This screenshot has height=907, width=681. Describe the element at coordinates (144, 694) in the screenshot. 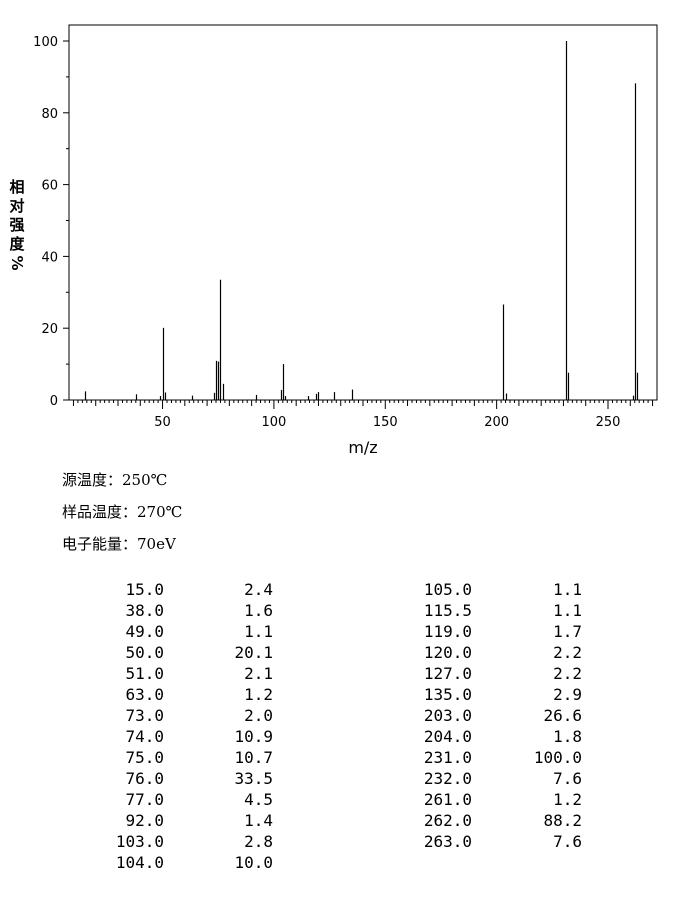

I see `mz-value: 63.0` at that location.